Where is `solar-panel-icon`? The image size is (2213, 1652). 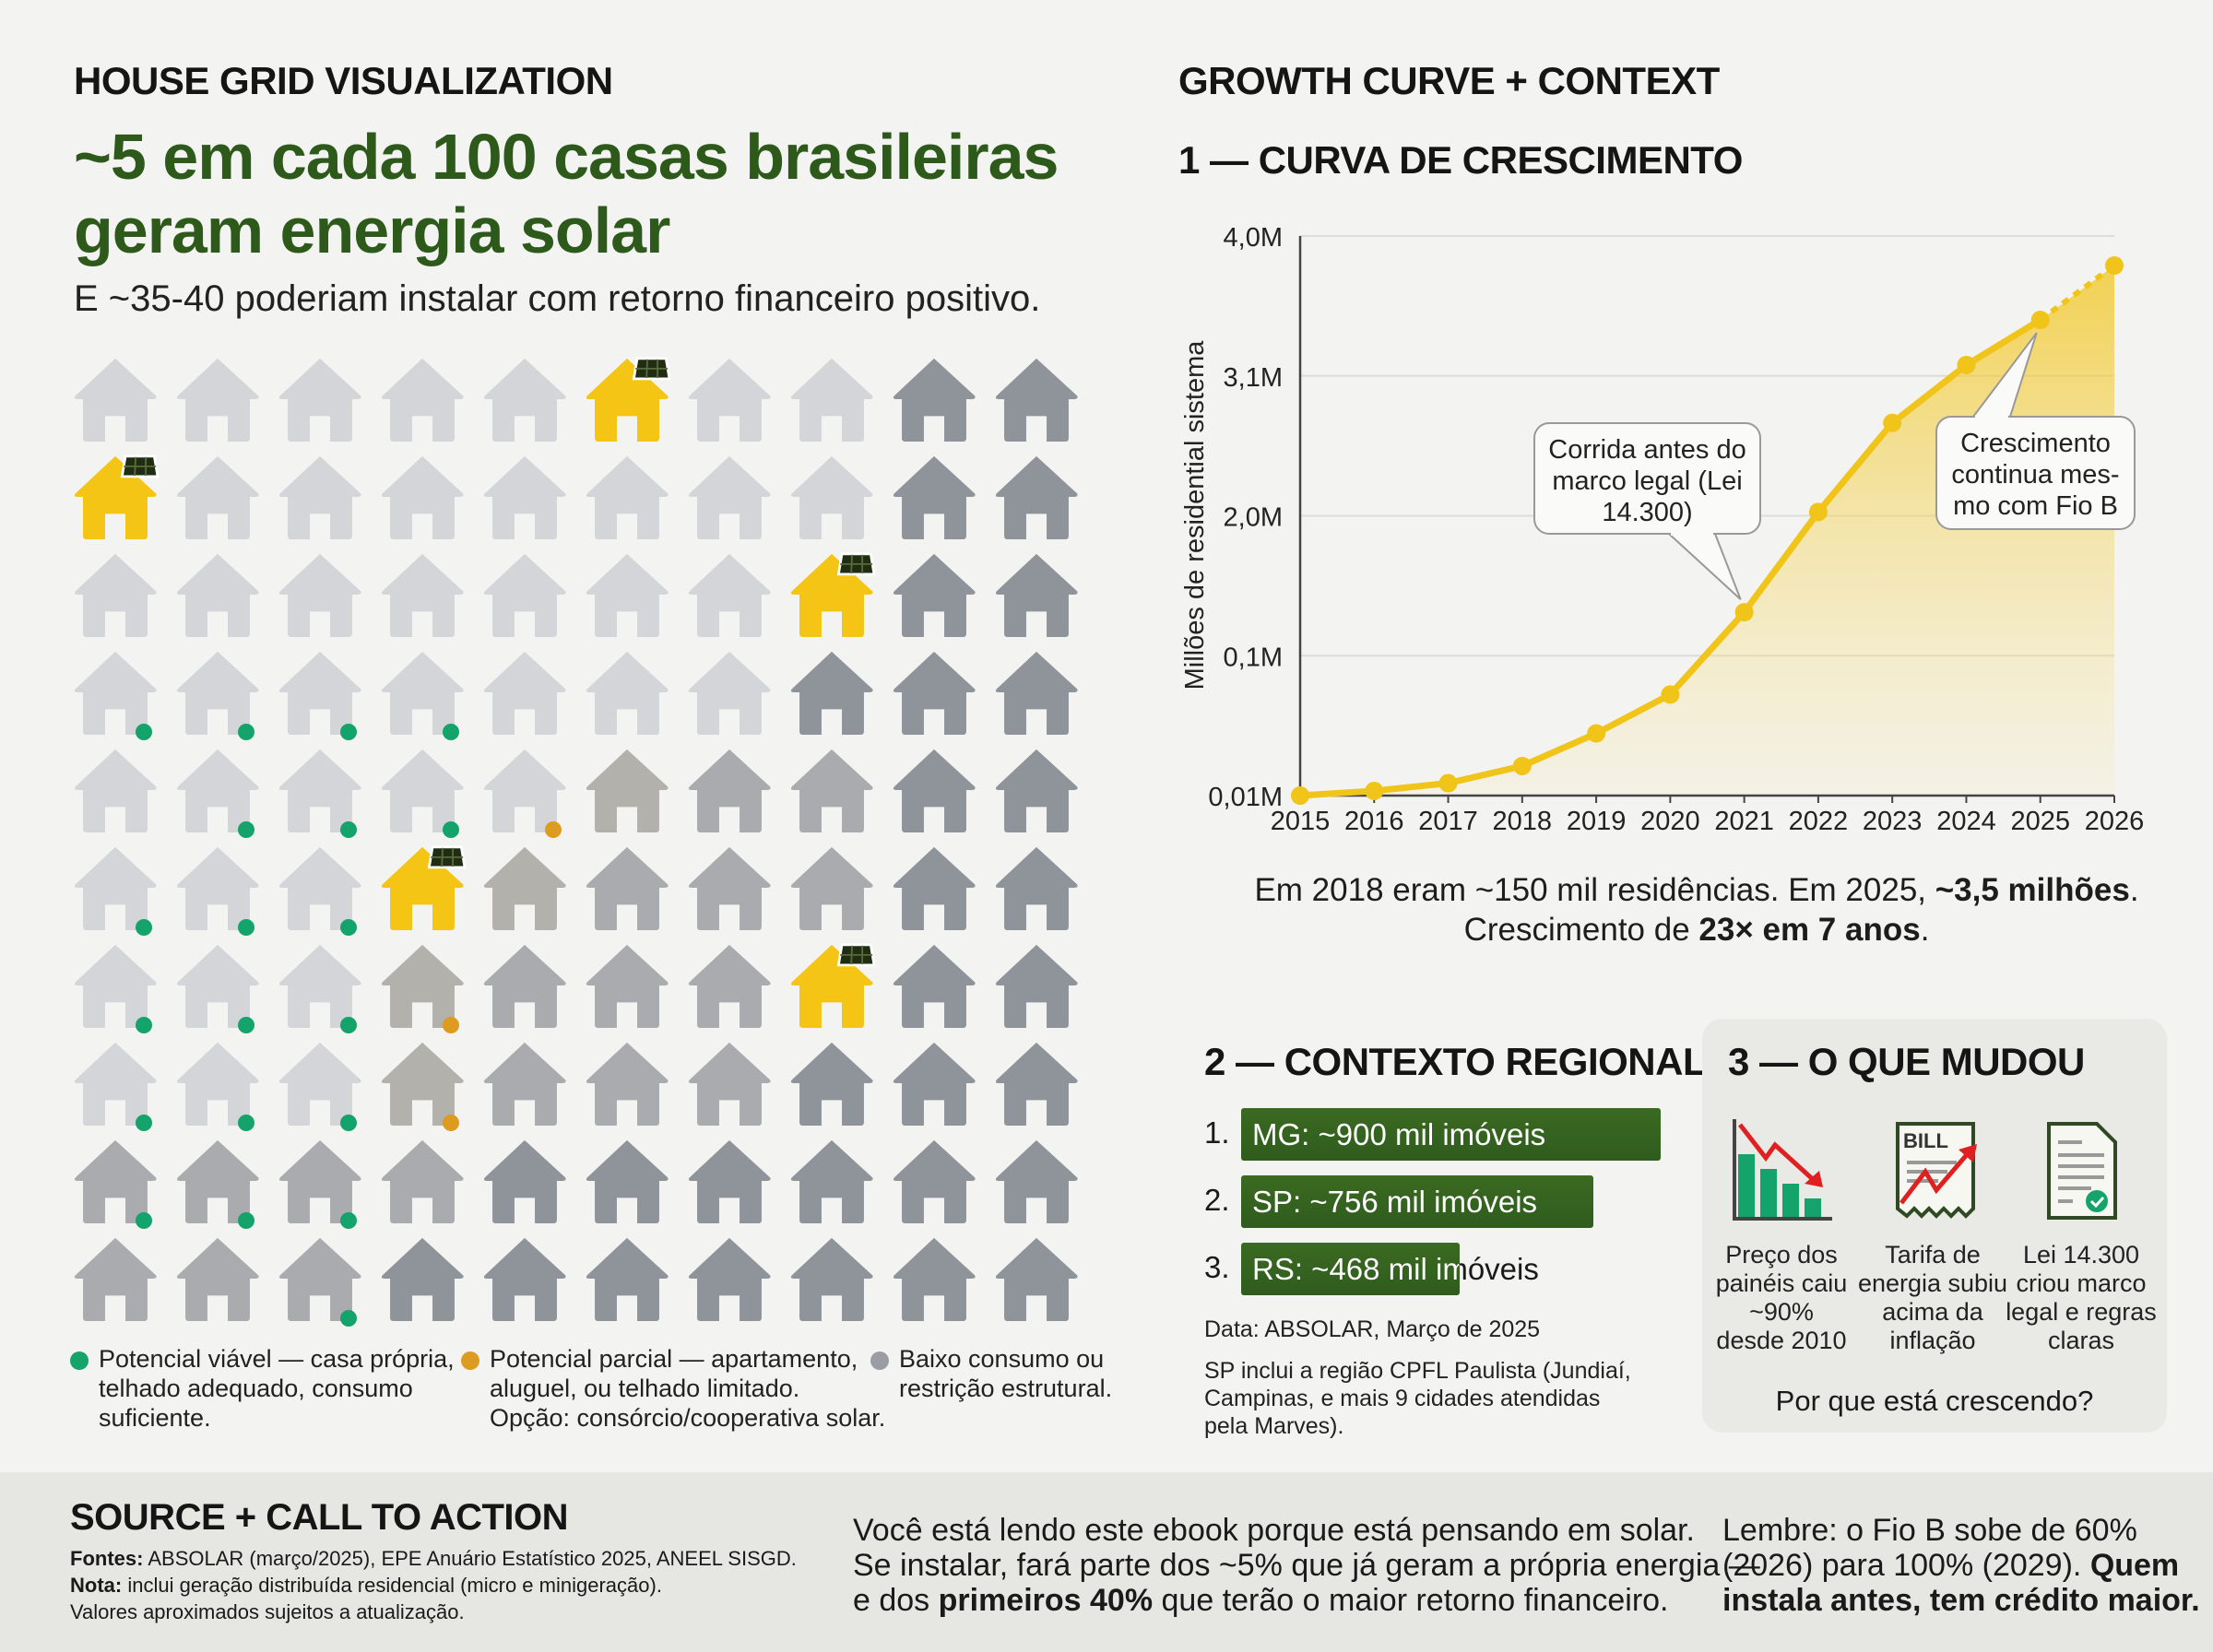 solar-panel-icon is located at coordinates (447, 857).